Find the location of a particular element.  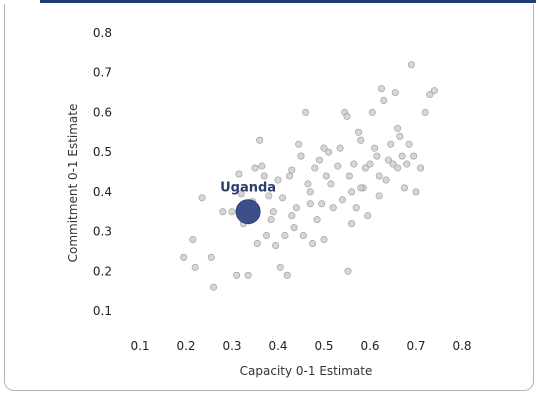

y-tick-label: 0.7 is located at coordinates (102, 73).